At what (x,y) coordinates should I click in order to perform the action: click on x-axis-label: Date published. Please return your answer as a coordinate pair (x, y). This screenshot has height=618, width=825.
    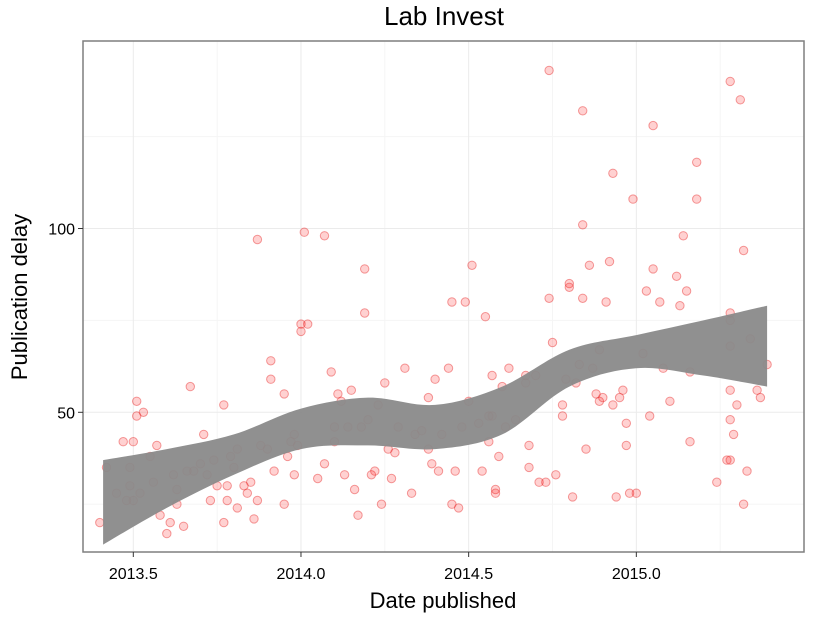
    Looking at the image, I should click on (443, 600).